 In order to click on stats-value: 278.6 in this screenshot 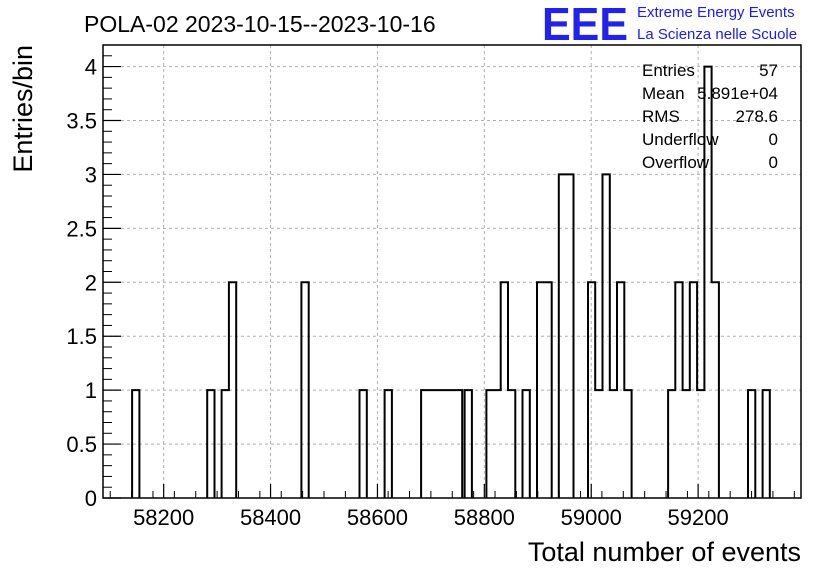, I will do `click(756, 116)`.